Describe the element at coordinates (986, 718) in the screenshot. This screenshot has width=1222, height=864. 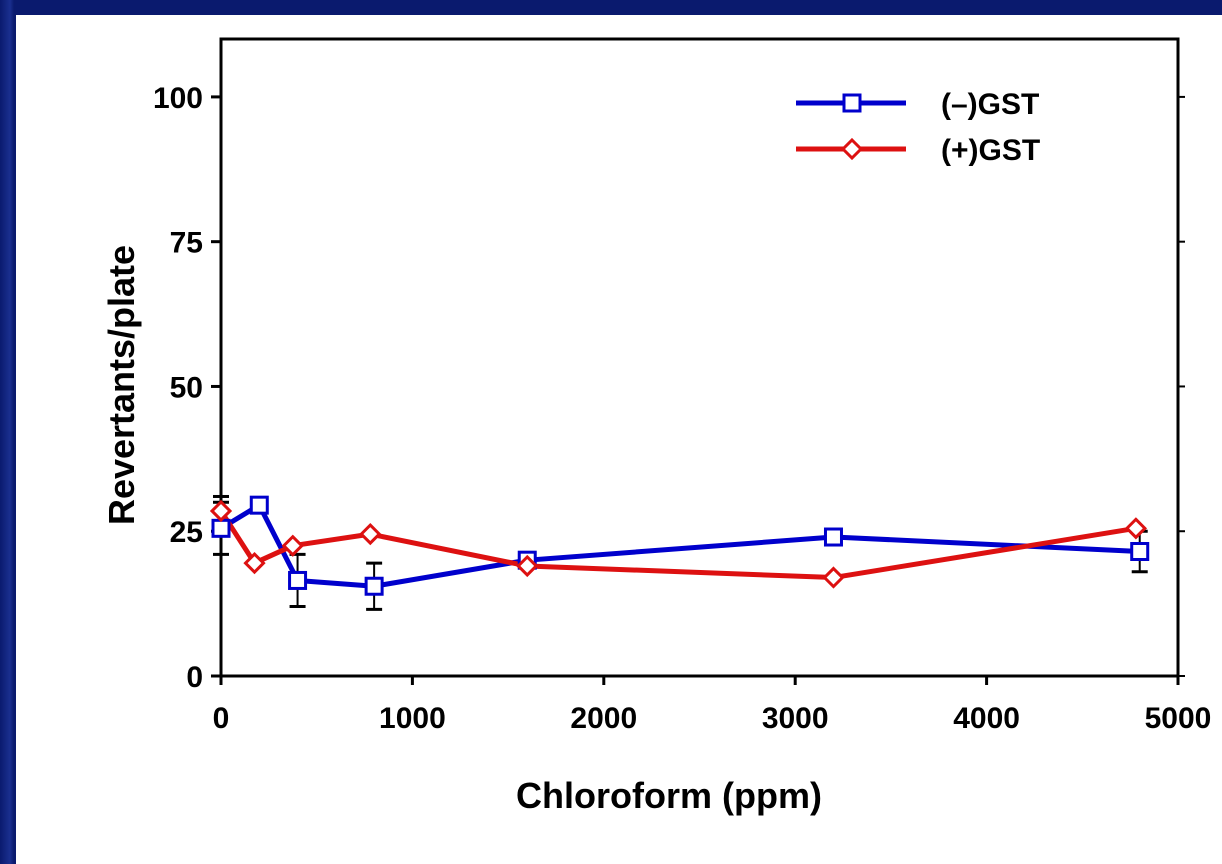
I see `x-tick-label: 4000` at that location.